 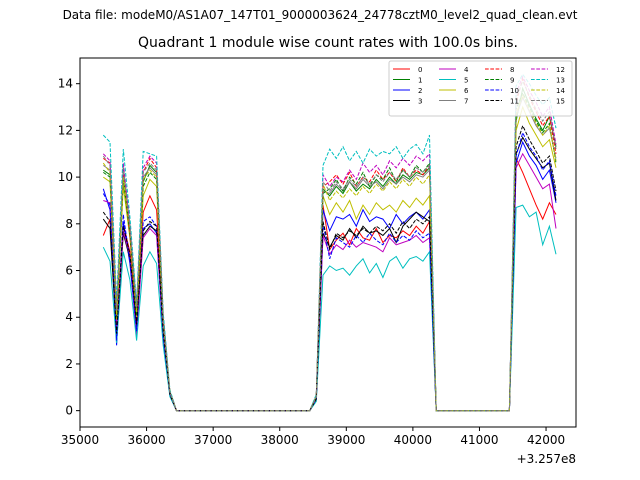 I want to click on x-tick-label: 42000, so click(x=546, y=440).